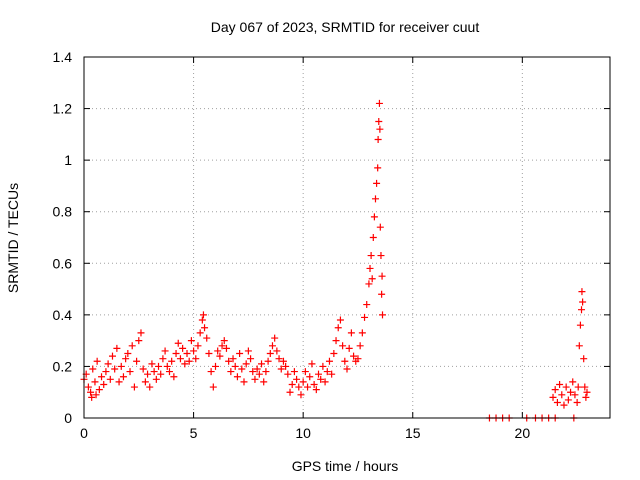 Image resolution: width=640 pixels, height=480 pixels. What do you see at coordinates (63, 57) in the screenshot?
I see `y-tick-label: 1.4` at bounding box center [63, 57].